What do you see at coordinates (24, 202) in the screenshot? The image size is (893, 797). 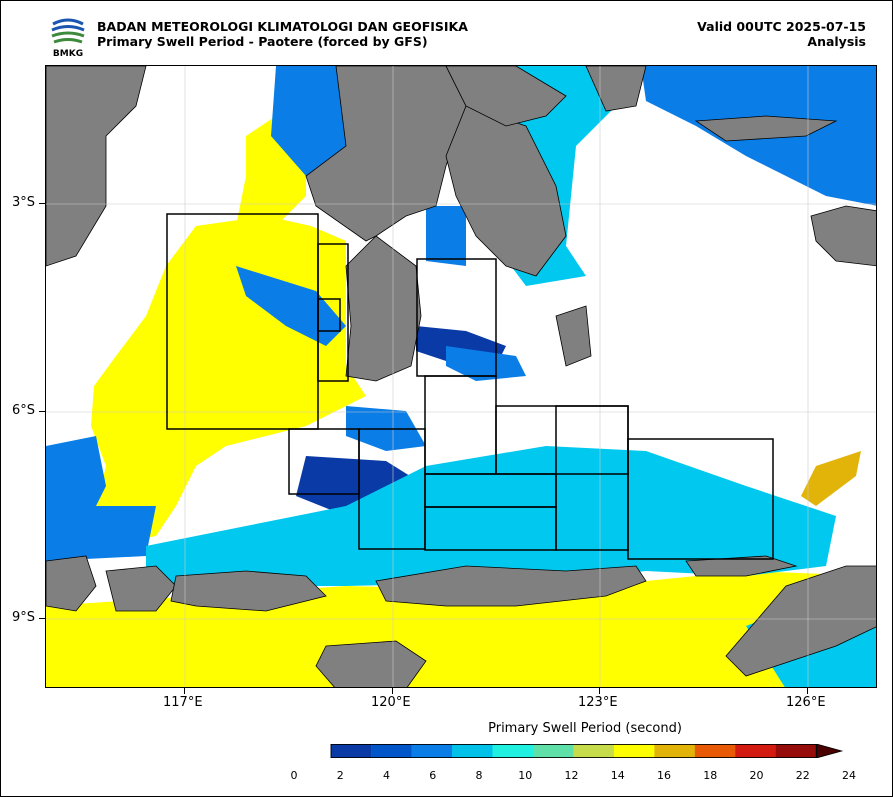 I see `lat-label-3s: 3°S` at bounding box center [24, 202].